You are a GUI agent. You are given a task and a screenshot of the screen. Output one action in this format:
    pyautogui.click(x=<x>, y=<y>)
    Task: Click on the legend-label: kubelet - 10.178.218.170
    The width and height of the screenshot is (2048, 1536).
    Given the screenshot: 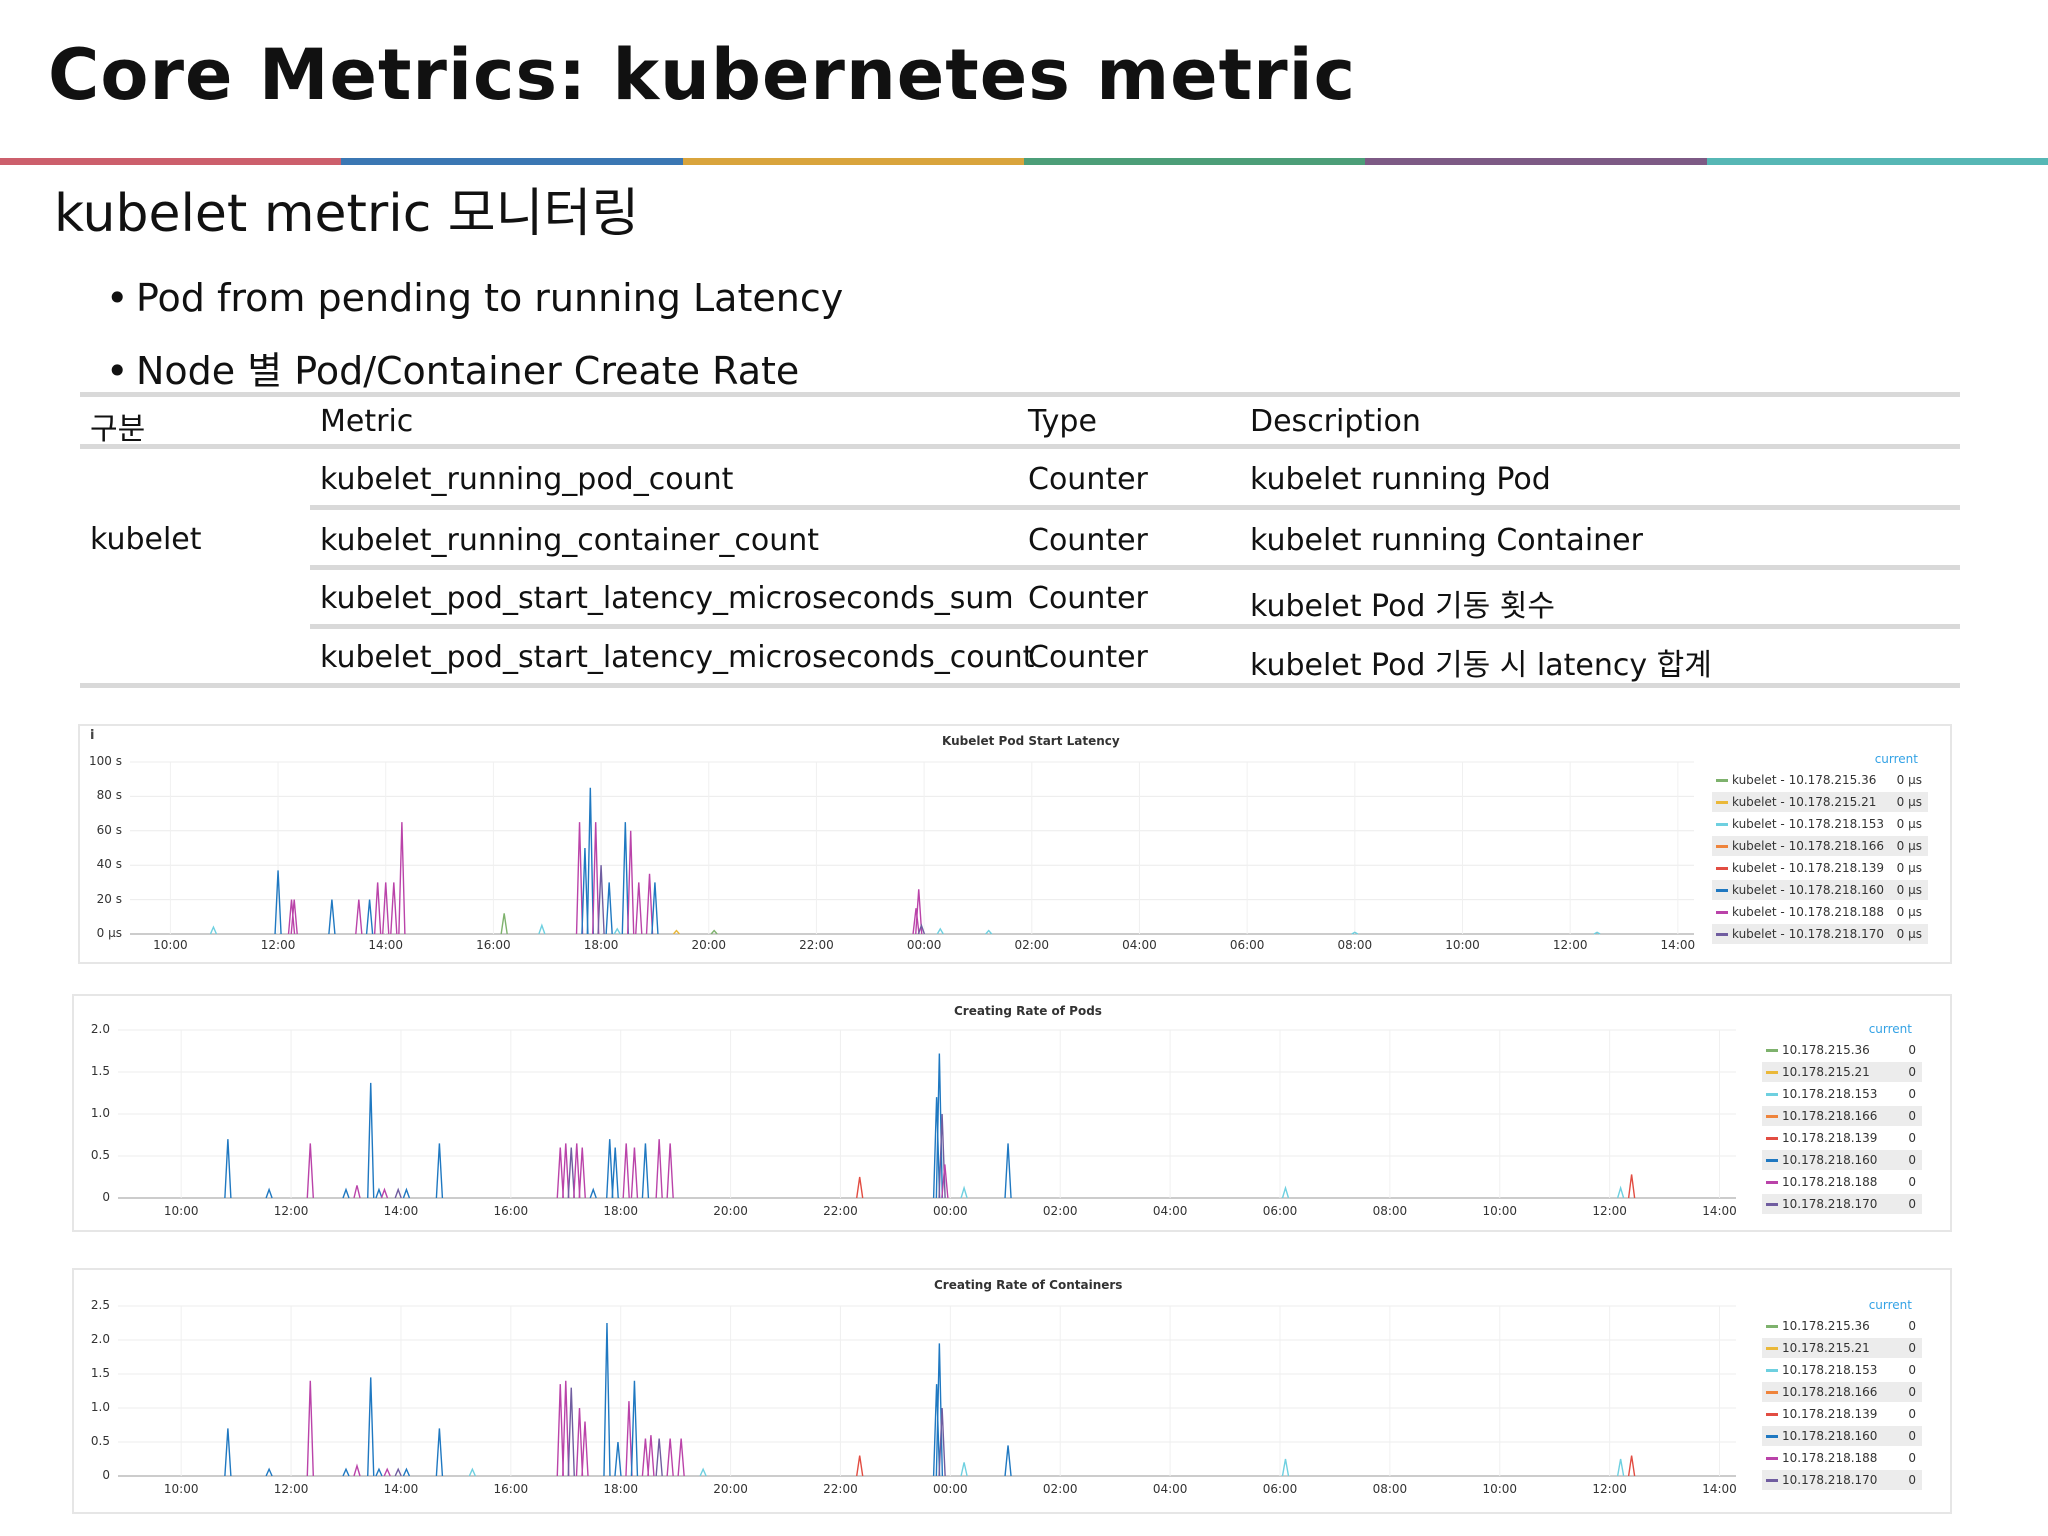 What is the action you would take?
    pyautogui.click(x=1808, y=934)
    